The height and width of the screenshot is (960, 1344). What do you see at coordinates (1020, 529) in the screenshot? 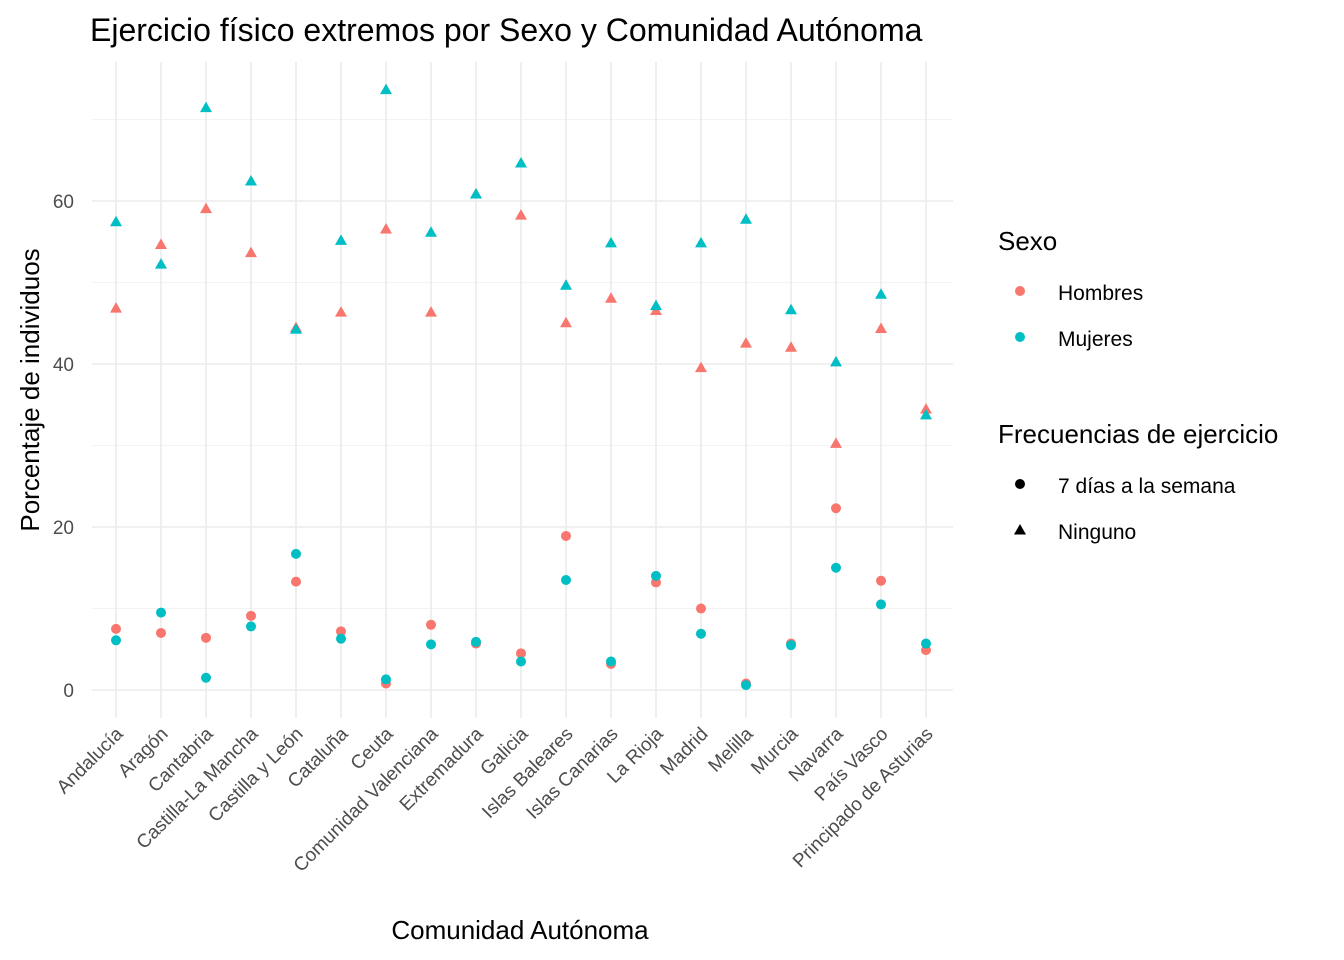
I see `legend-ninguno-key` at bounding box center [1020, 529].